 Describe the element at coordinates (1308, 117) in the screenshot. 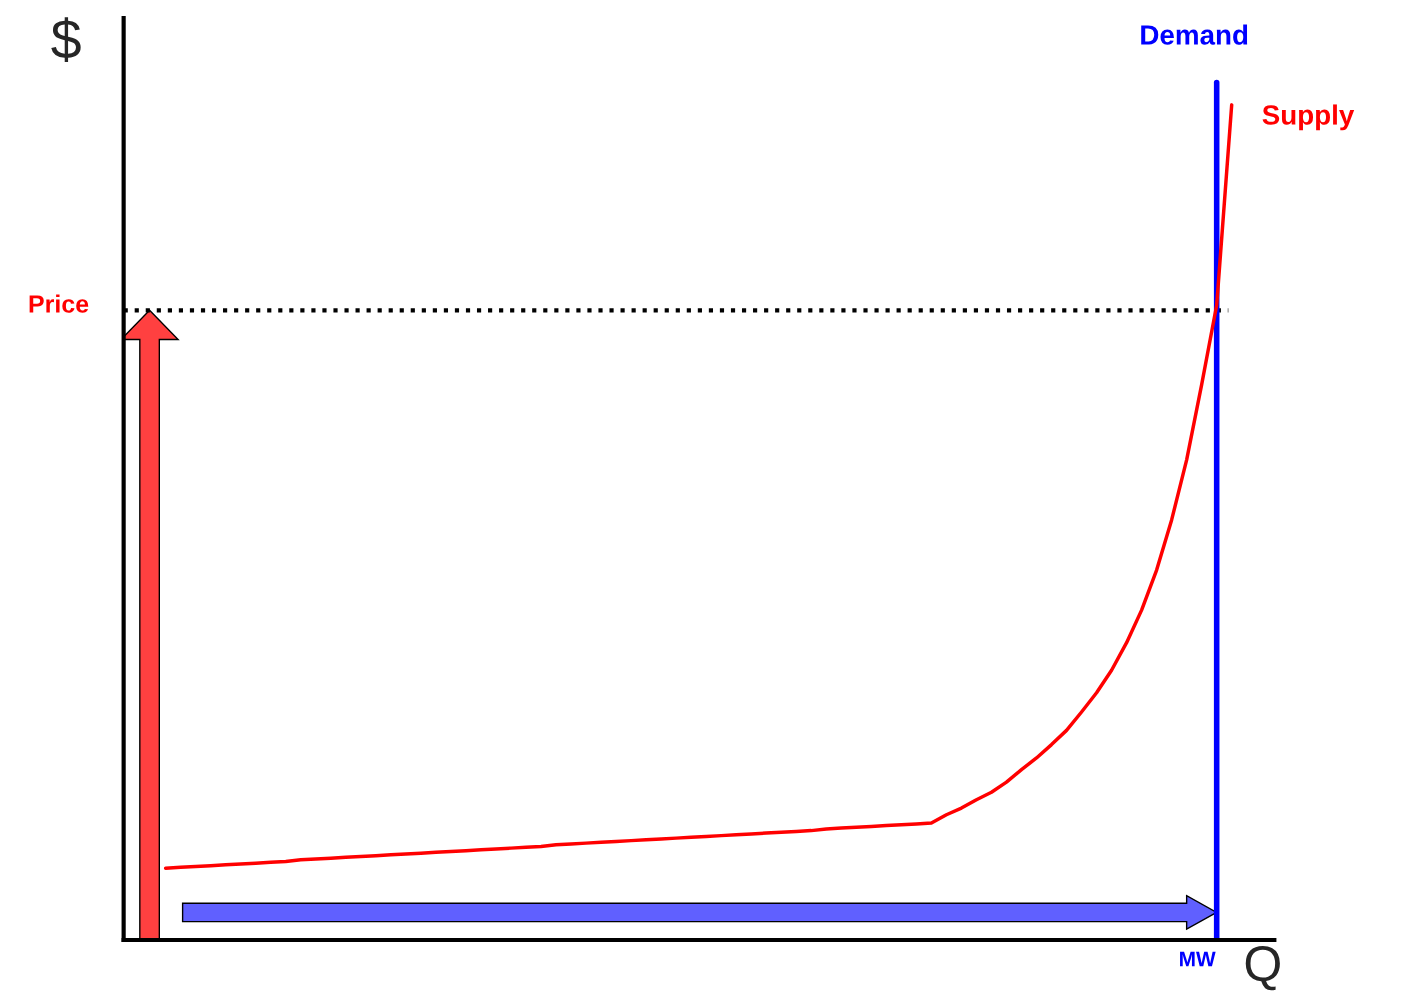

I see `series-label: Supply` at that location.